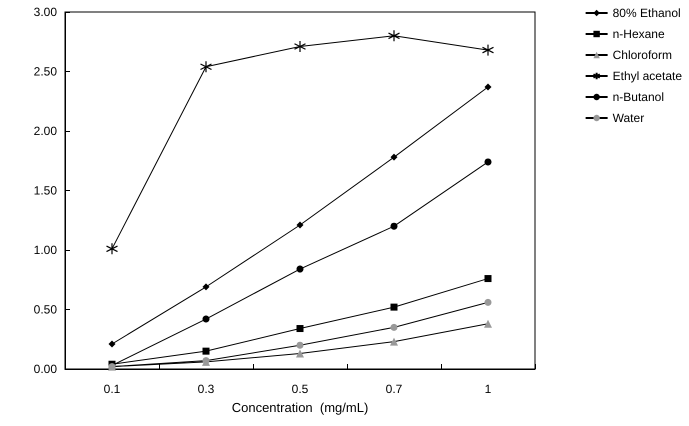 This screenshot has width=689, height=426. Describe the element at coordinates (642, 55) in the screenshot. I see `legend-label: Chloroform` at that location.